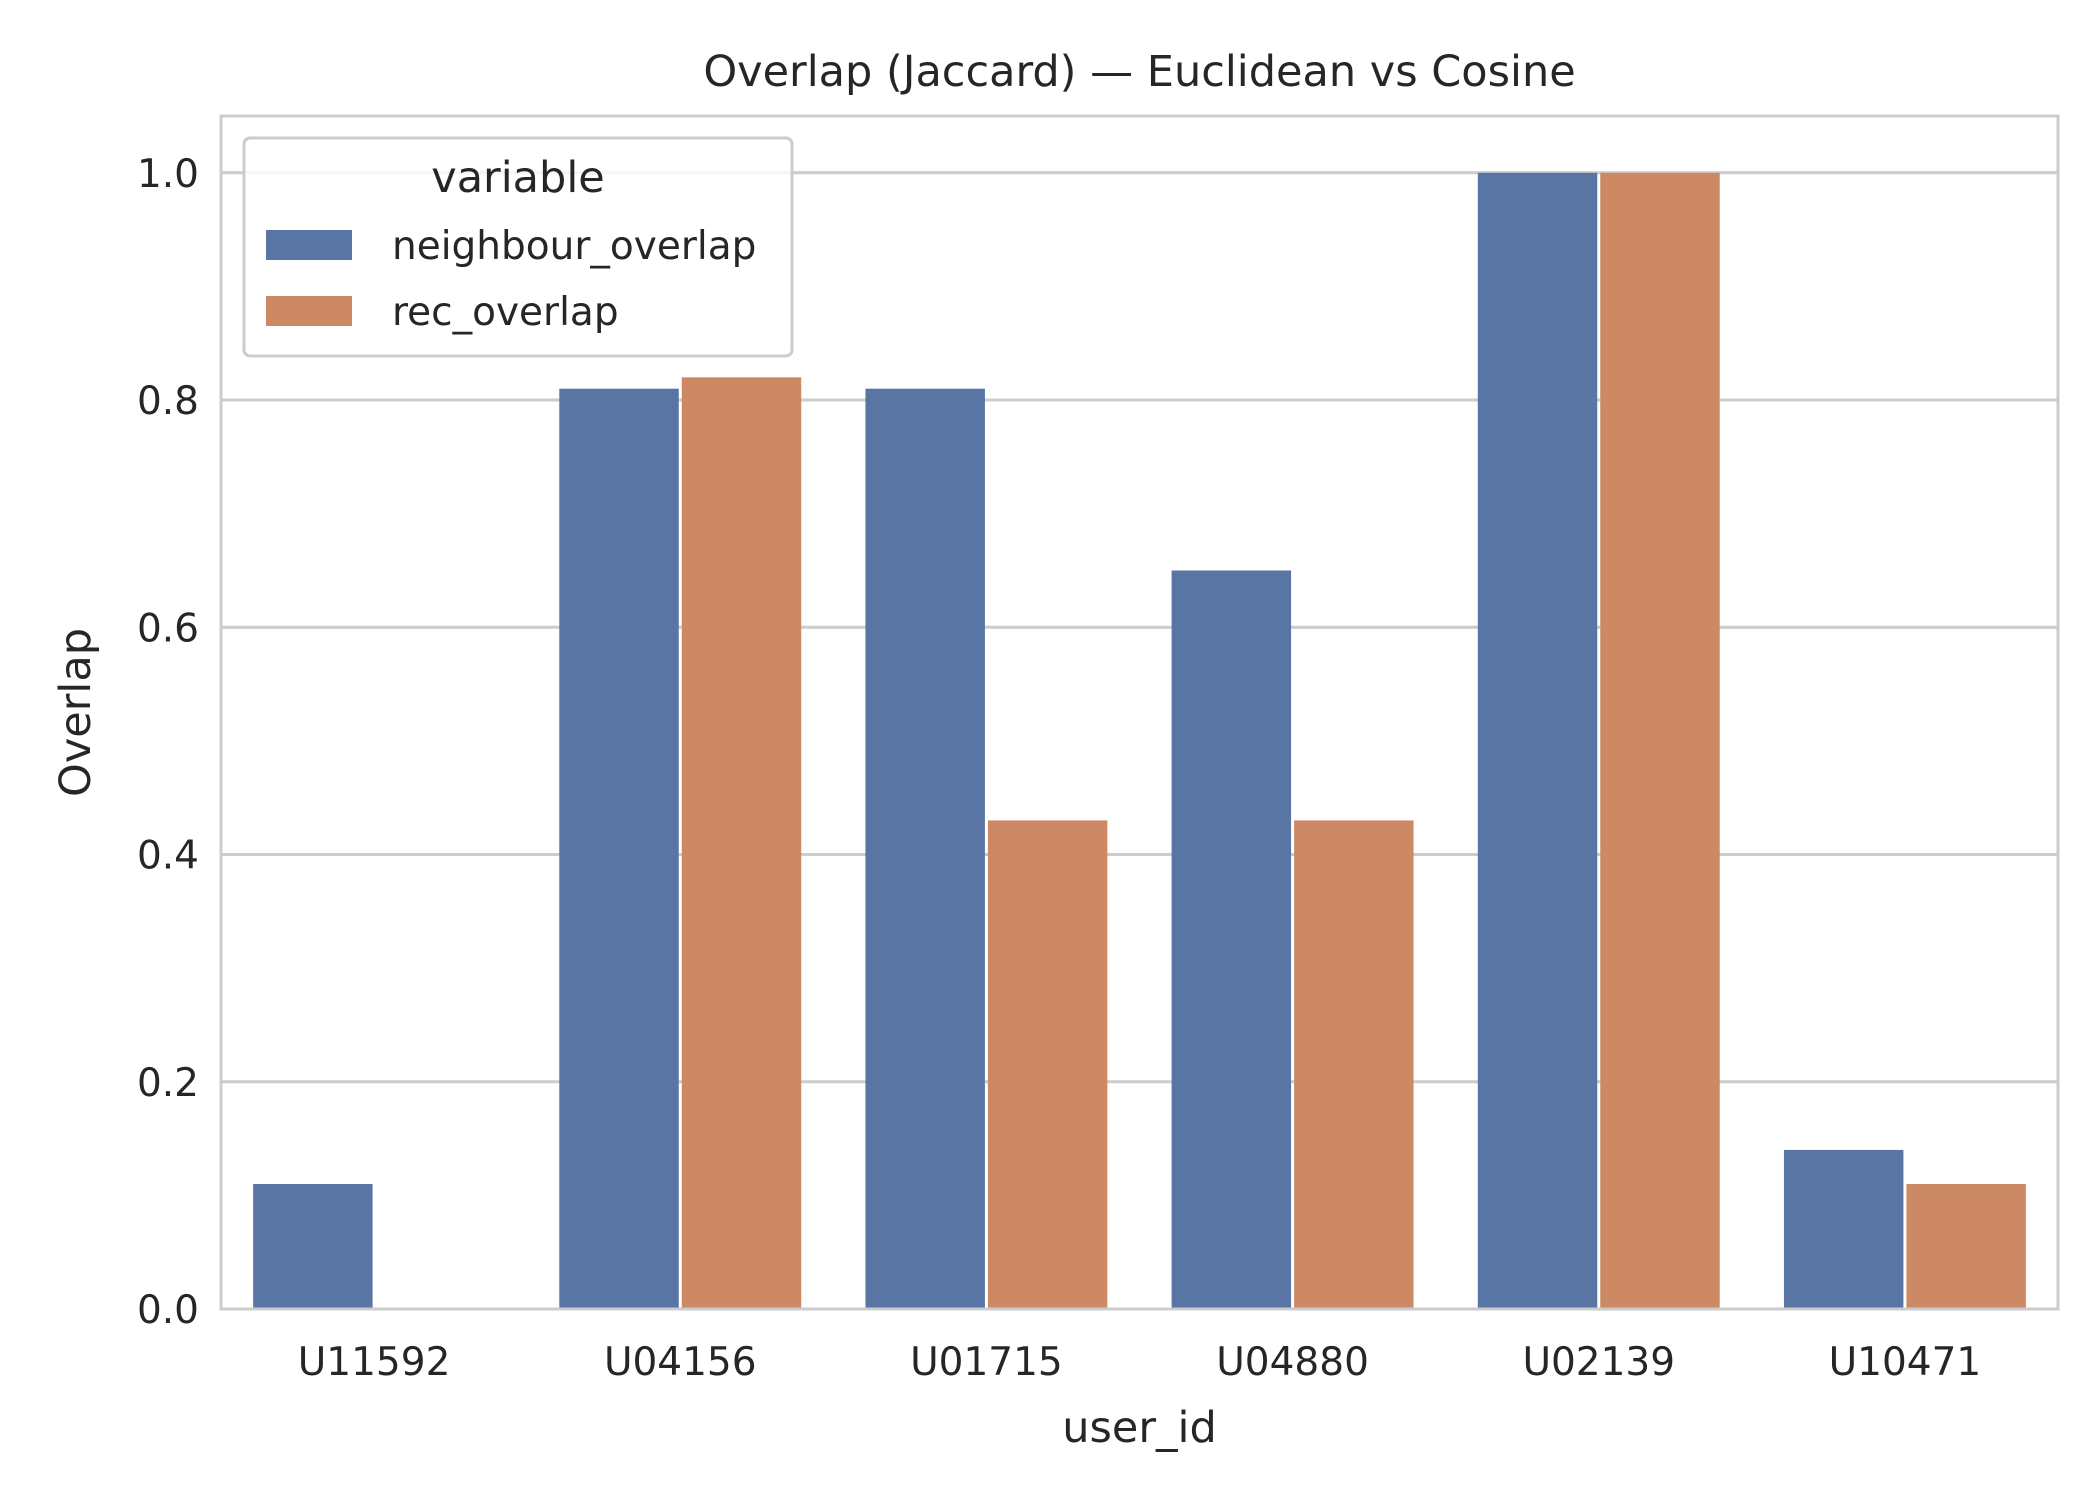 This screenshot has width=2100, height=1500. I want to click on legend-box, so click(518, 247).